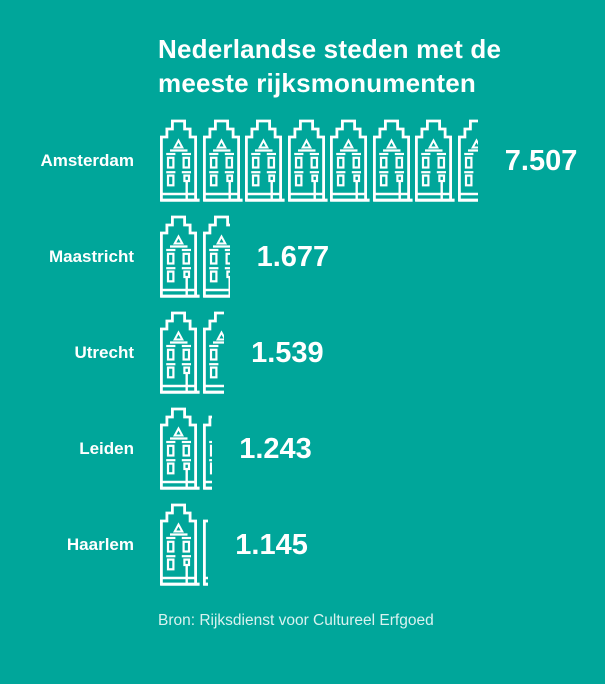 Image resolution: width=605 pixels, height=684 pixels. What do you see at coordinates (106, 448) in the screenshot?
I see `city-label: Leiden` at bounding box center [106, 448].